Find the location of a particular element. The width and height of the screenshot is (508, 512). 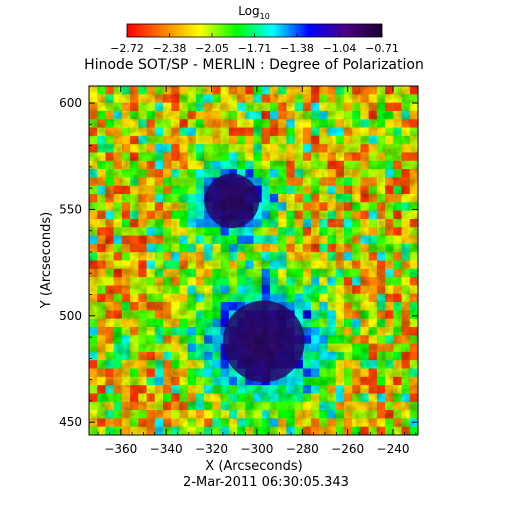

colorbar-ticks: −2.72 −2.38 −2.05 −1.71 −1.38 −1.04 −0.71 is located at coordinates (254, 44).